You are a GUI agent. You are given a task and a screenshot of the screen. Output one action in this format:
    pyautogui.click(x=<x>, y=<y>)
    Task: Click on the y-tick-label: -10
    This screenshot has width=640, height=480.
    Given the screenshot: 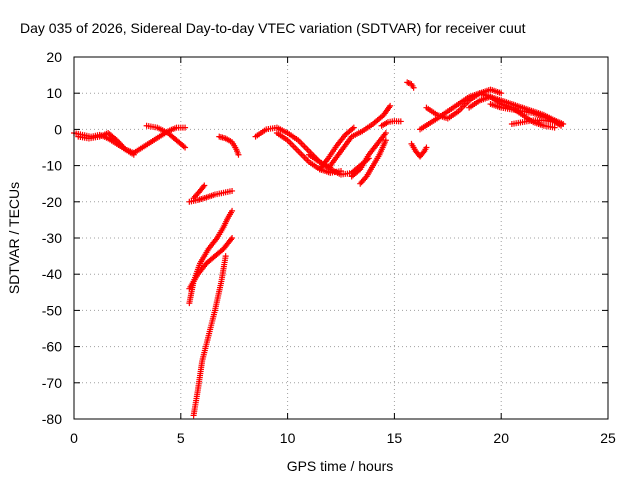 What is the action you would take?
    pyautogui.click(x=52, y=166)
    